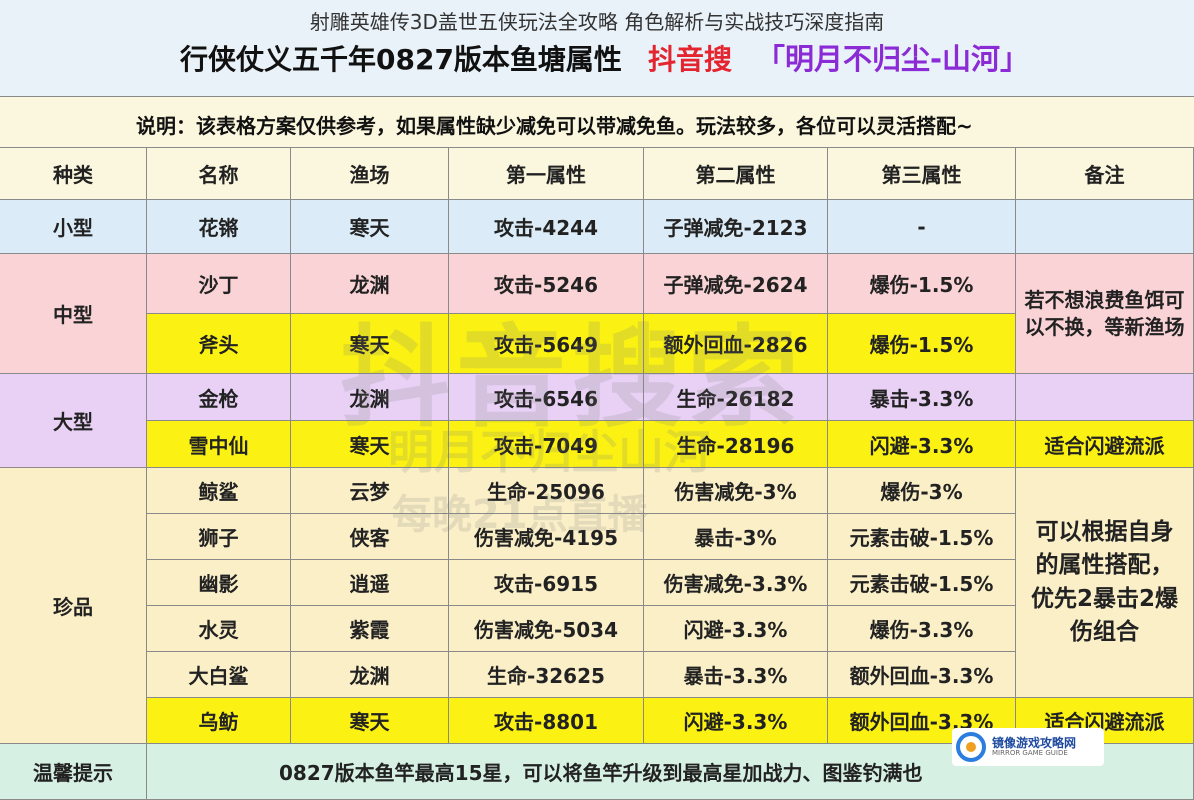  I want to click on group-medium: 中型, so click(73, 314).